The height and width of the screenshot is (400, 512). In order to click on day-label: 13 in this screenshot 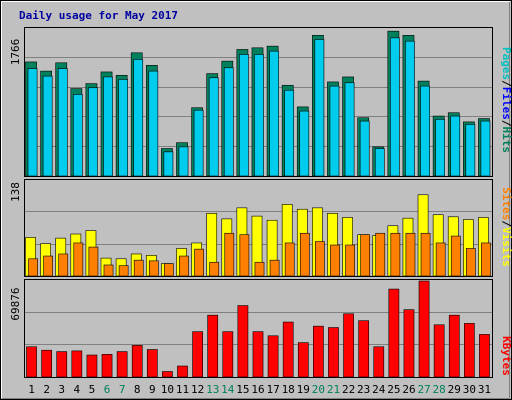, I will do `click(212, 389)`.